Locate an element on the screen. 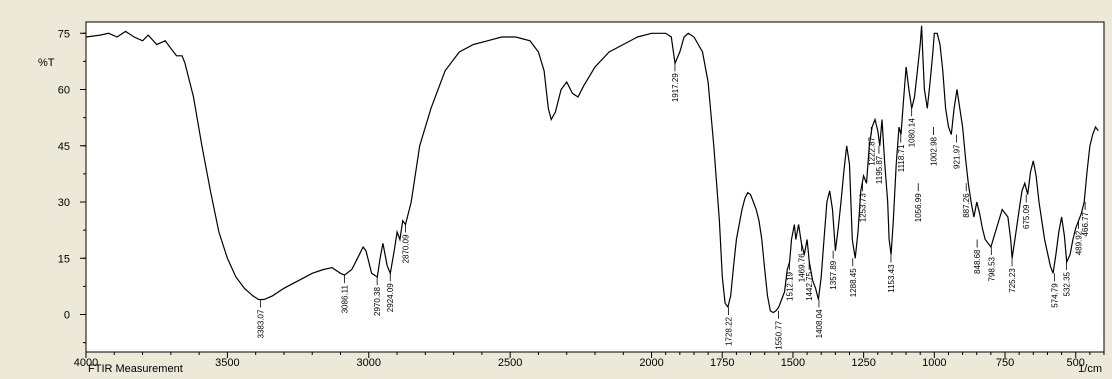 This screenshot has width=1112, height=379. x-axis-label: FTIR Measurement is located at coordinates (135, 368).